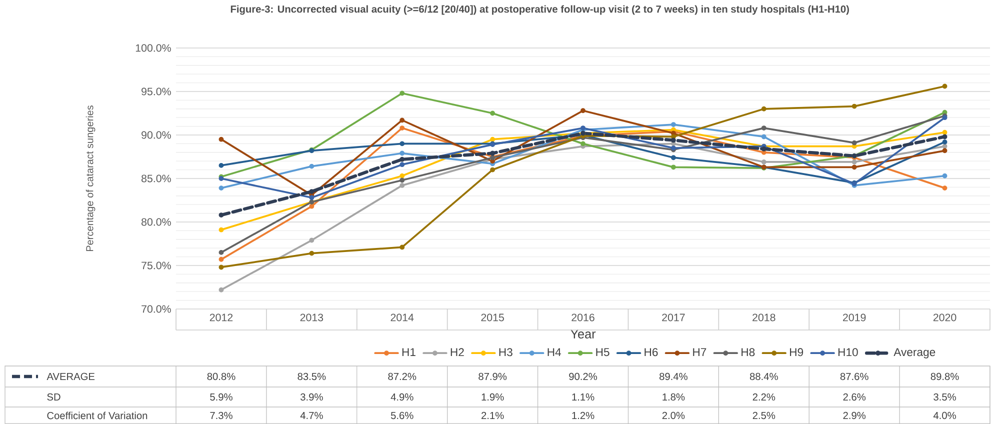  Describe the element at coordinates (583, 397) in the screenshot. I see `text: 1.1%` at that location.